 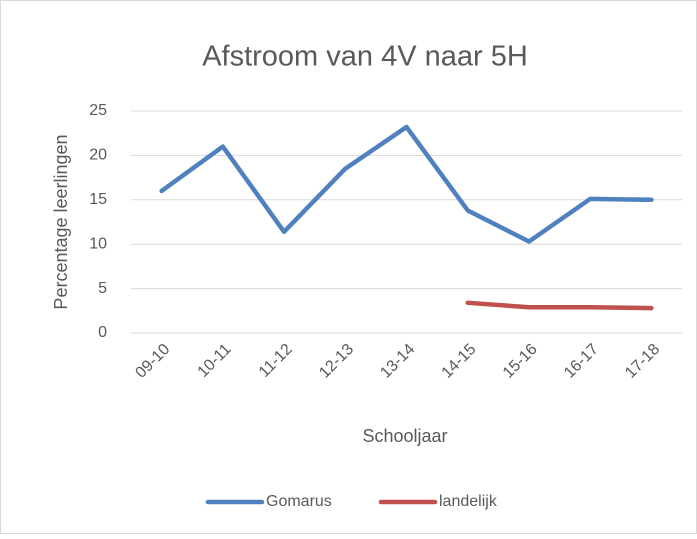 What do you see at coordinates (365, 57) in the screenshot?
I see `chart-title: Afstroom van 4V naar 5H` at bounding box center [365, 57].